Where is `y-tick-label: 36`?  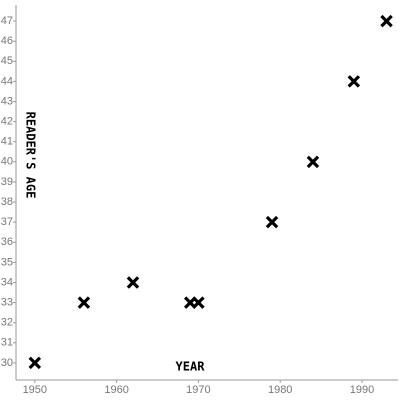
y-tick-label: 36 is located at coordinates (7, 242).